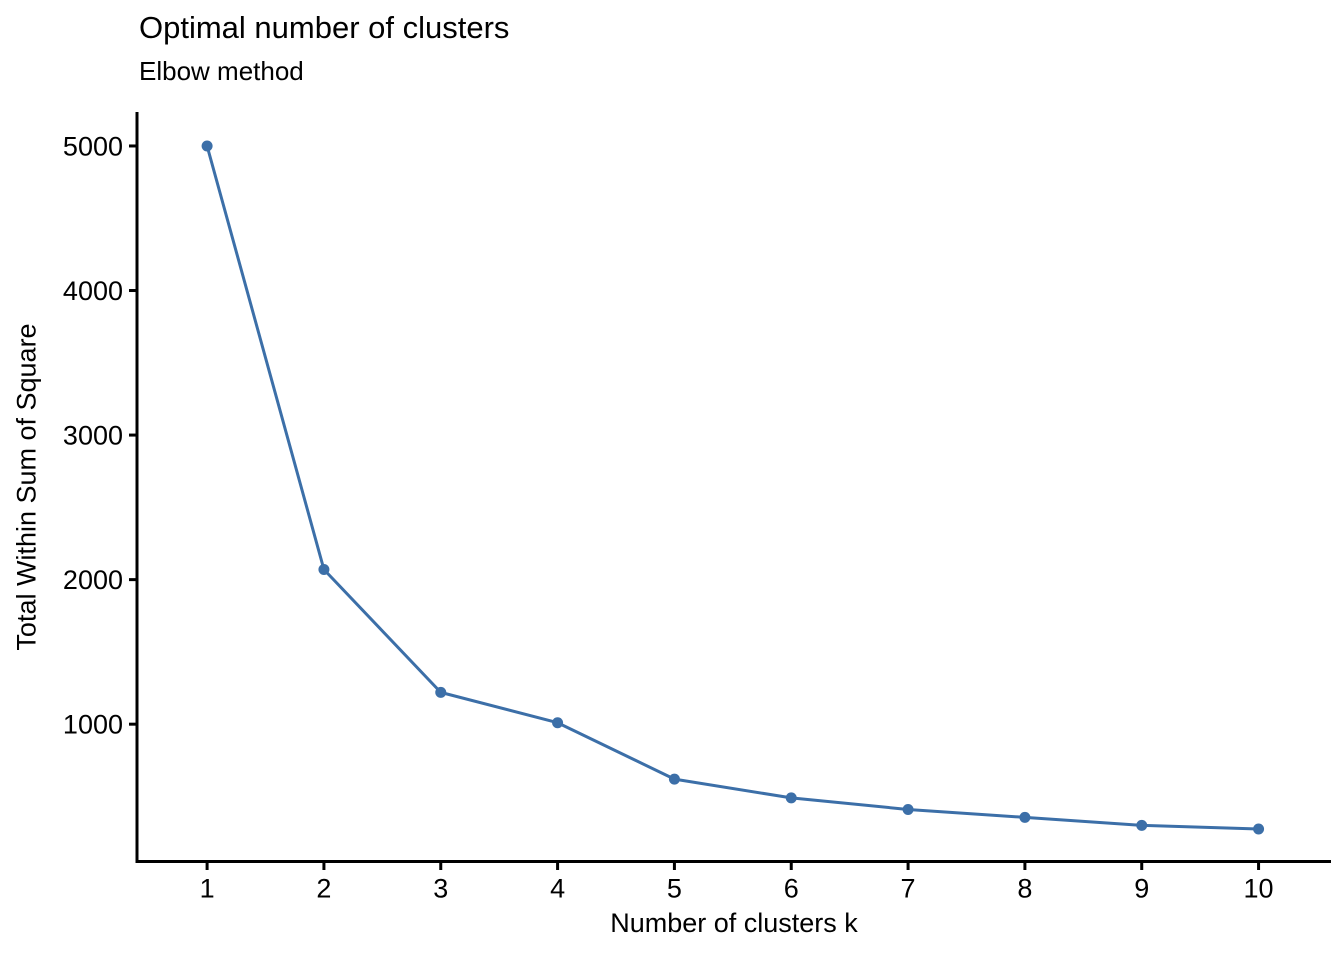  Describe the element at coordinates (207, 889) in the screenshot. I see `x-tick-label: 1` at that location.